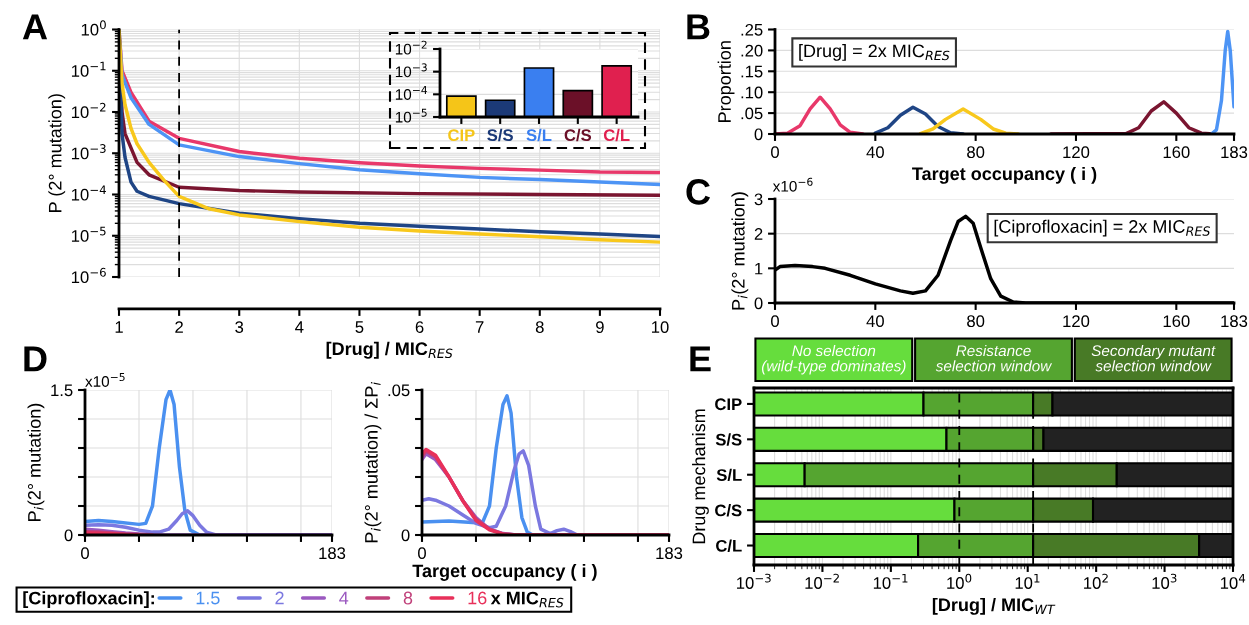  What do you see at coordinates (88, 600) in the screenshot?
I see `legend-title: [Ciprofloxacin]:` at bounding box center [88, 600].